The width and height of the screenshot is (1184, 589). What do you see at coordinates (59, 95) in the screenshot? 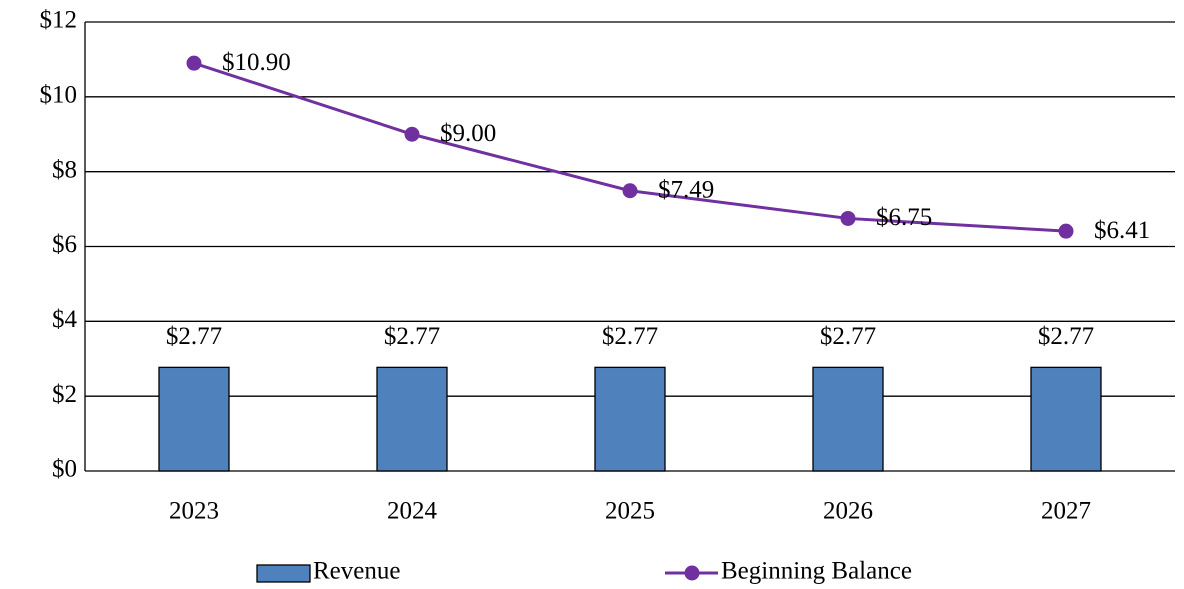
I see `y-tick-label: $10` at bounding box center [59, 95].